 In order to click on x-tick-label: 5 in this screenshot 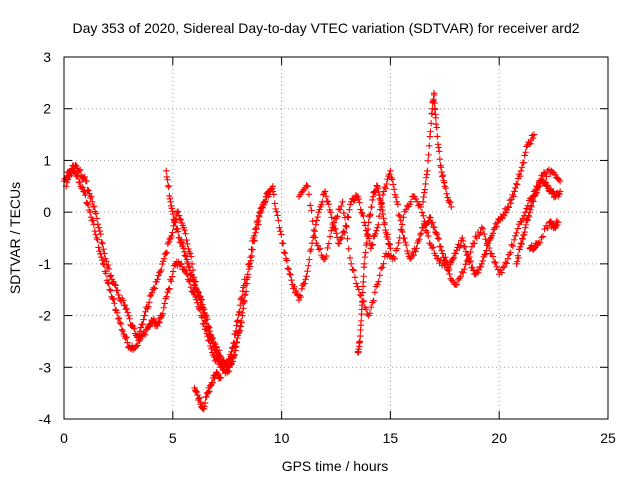, I will do `click(173, 438)`.